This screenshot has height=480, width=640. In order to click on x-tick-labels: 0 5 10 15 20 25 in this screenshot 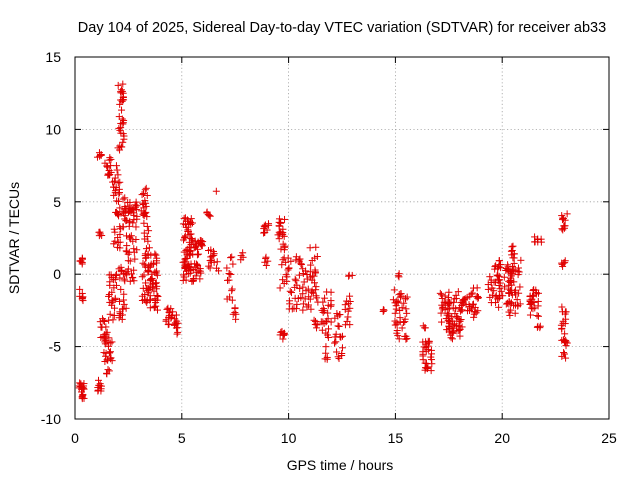, I will do `click(344, 438)`.